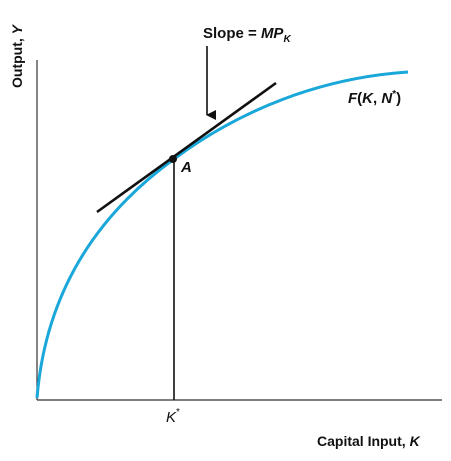 The height and width of the screenshot is (461, 451). Describe the element at coordinates (186, 147) in the screenshot. I see `tangent-line` at that location.